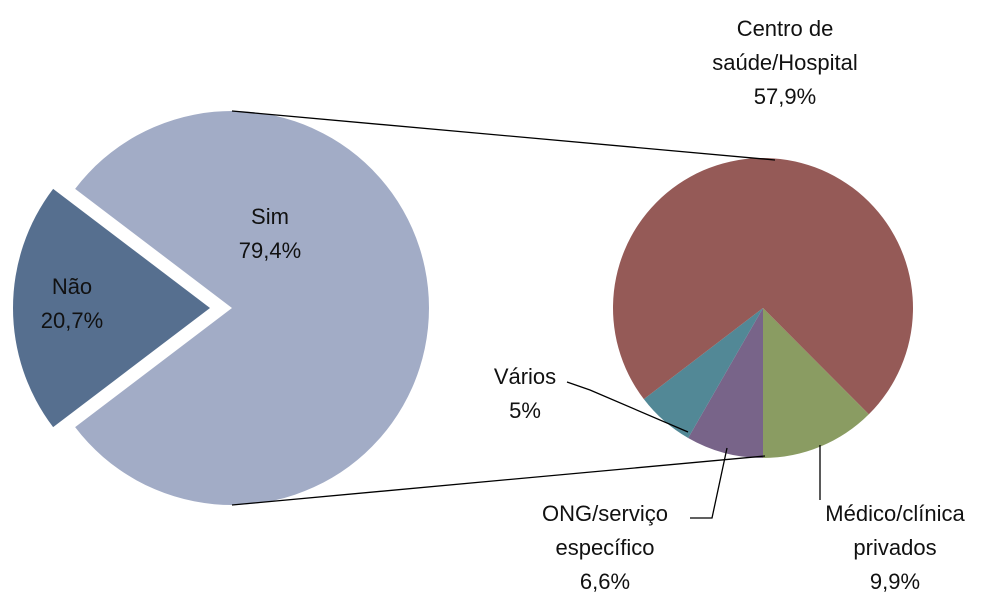 This screenshot has height=599, width=992. I want to click on label-sim: Sim 79,4%, so click(270, 234).